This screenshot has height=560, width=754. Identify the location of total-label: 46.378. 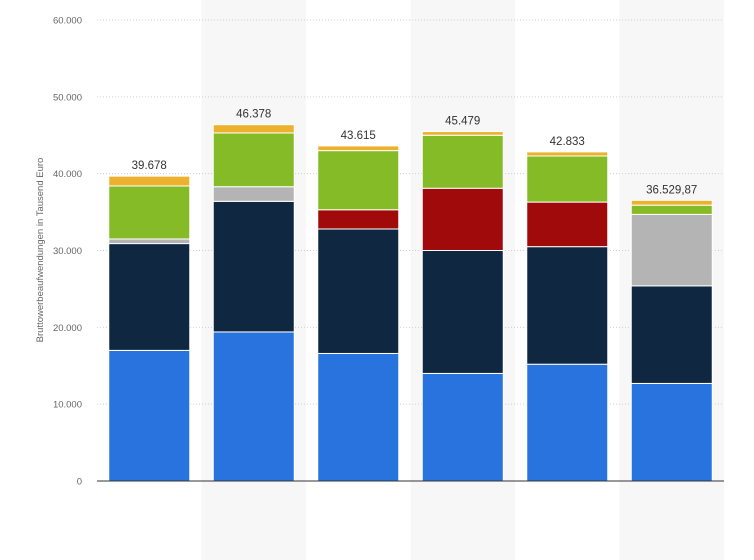
(253, 115).